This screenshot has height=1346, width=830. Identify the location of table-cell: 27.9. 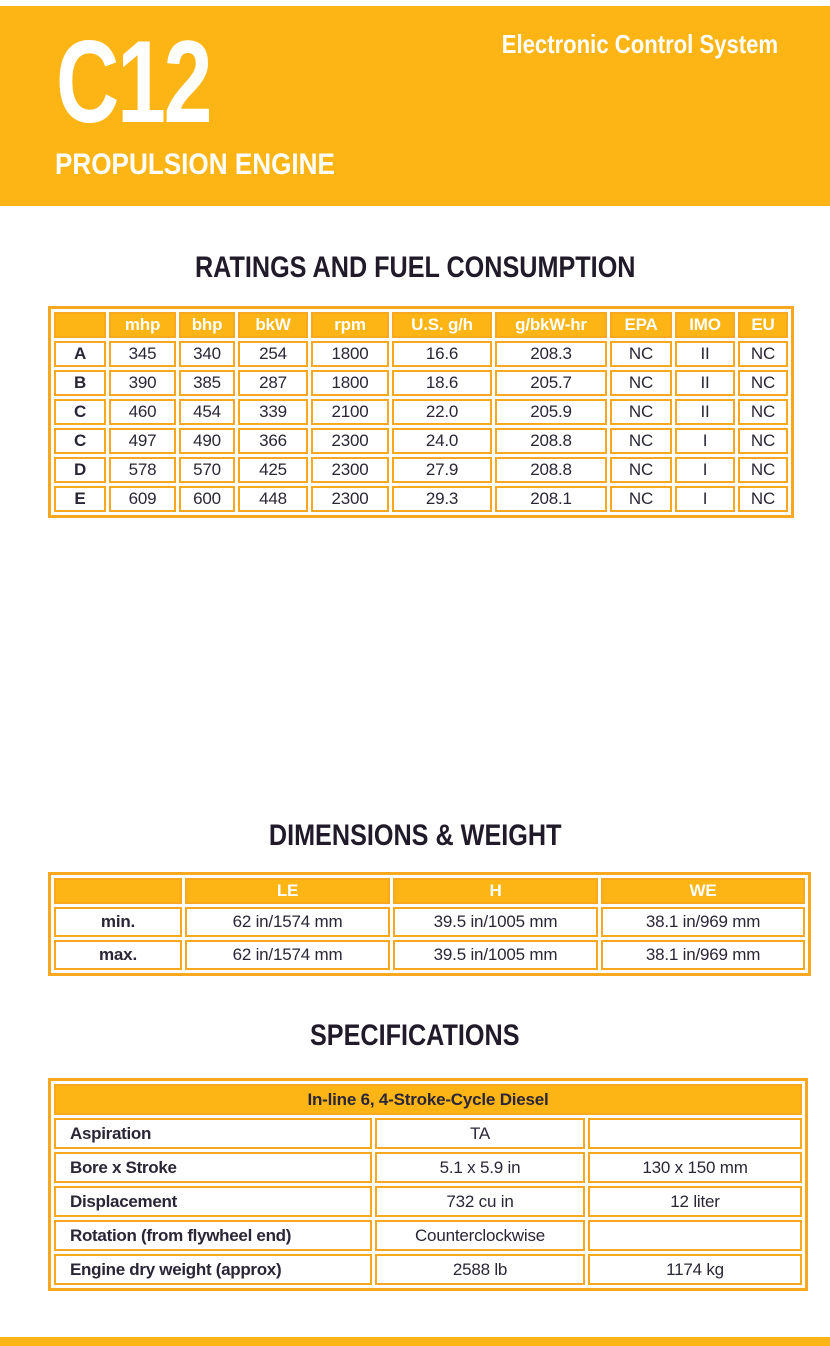
(442, 470).